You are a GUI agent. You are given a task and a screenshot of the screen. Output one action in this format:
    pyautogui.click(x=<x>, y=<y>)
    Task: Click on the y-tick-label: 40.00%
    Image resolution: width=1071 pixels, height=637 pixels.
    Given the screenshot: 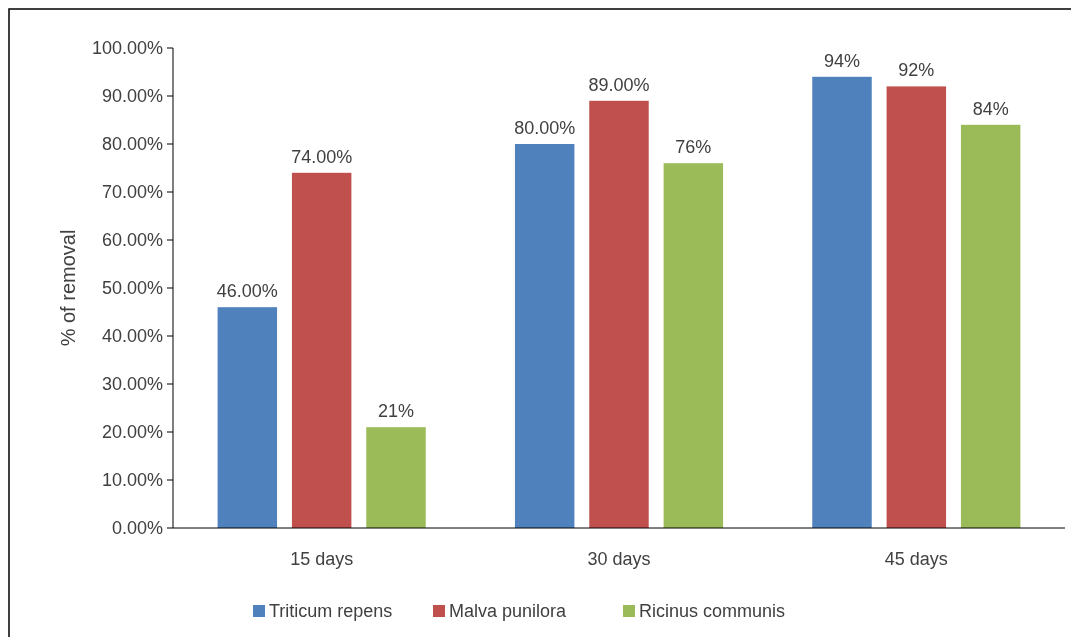 What is the action you would take?
    pyautogui.click(x=132, y=336)
    